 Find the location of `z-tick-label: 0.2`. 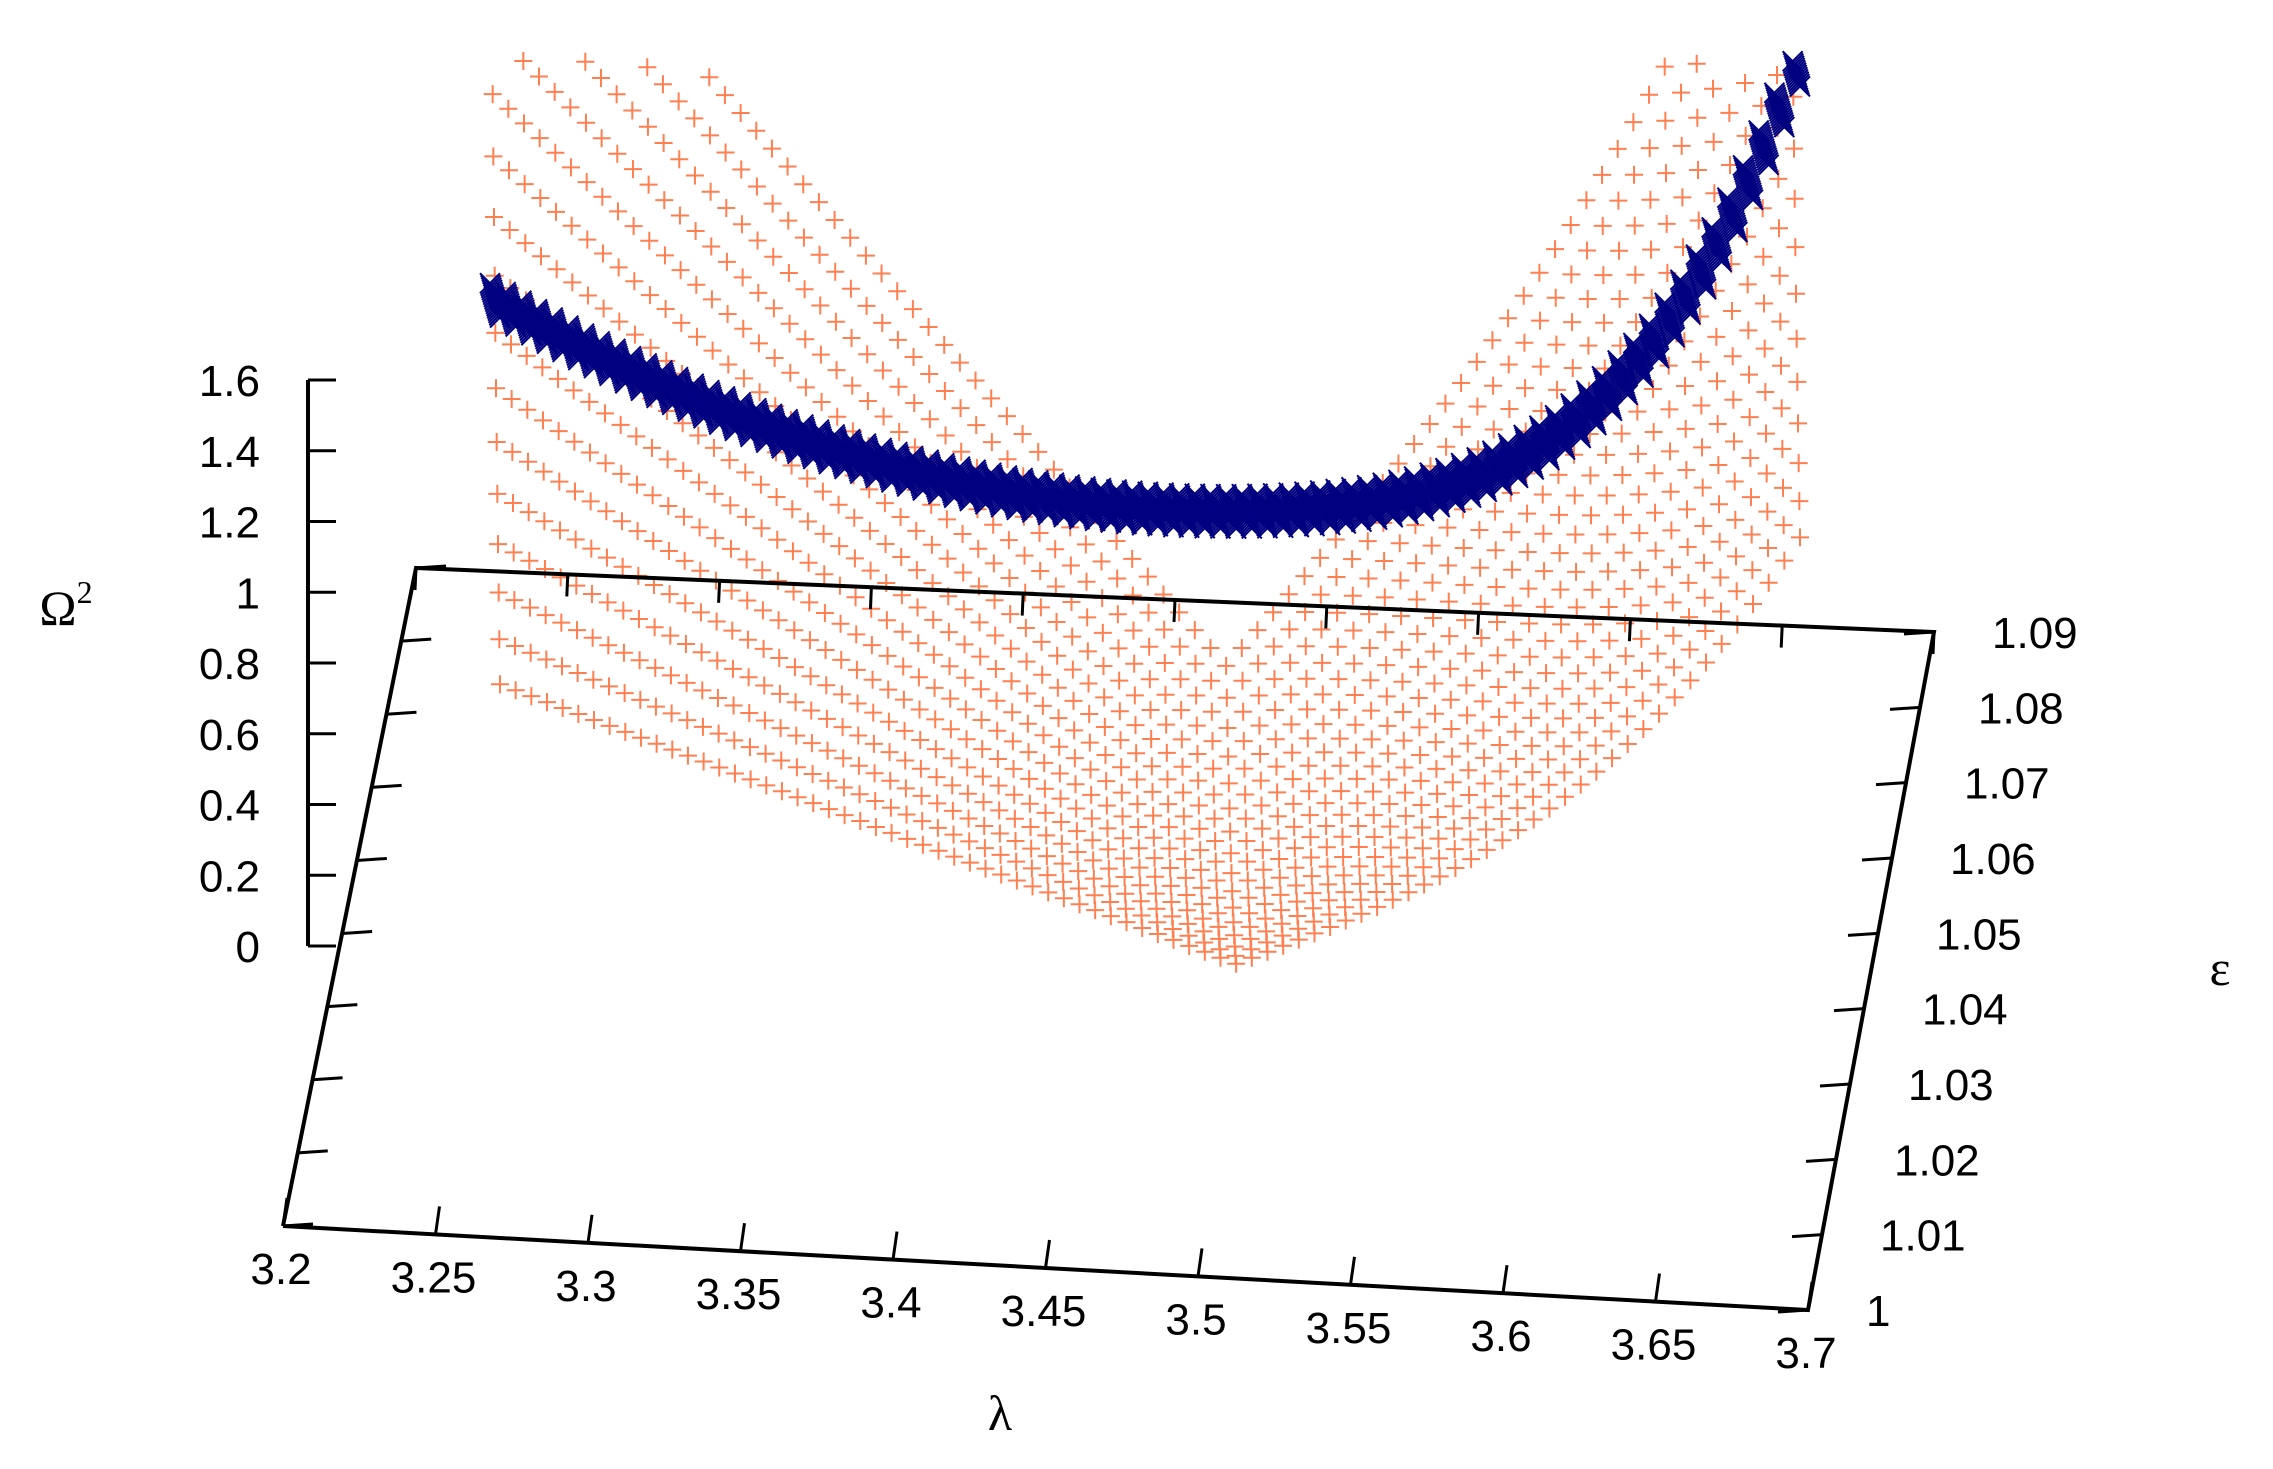

z-tick-label: 0.2 is located at coordinates (229, 876).